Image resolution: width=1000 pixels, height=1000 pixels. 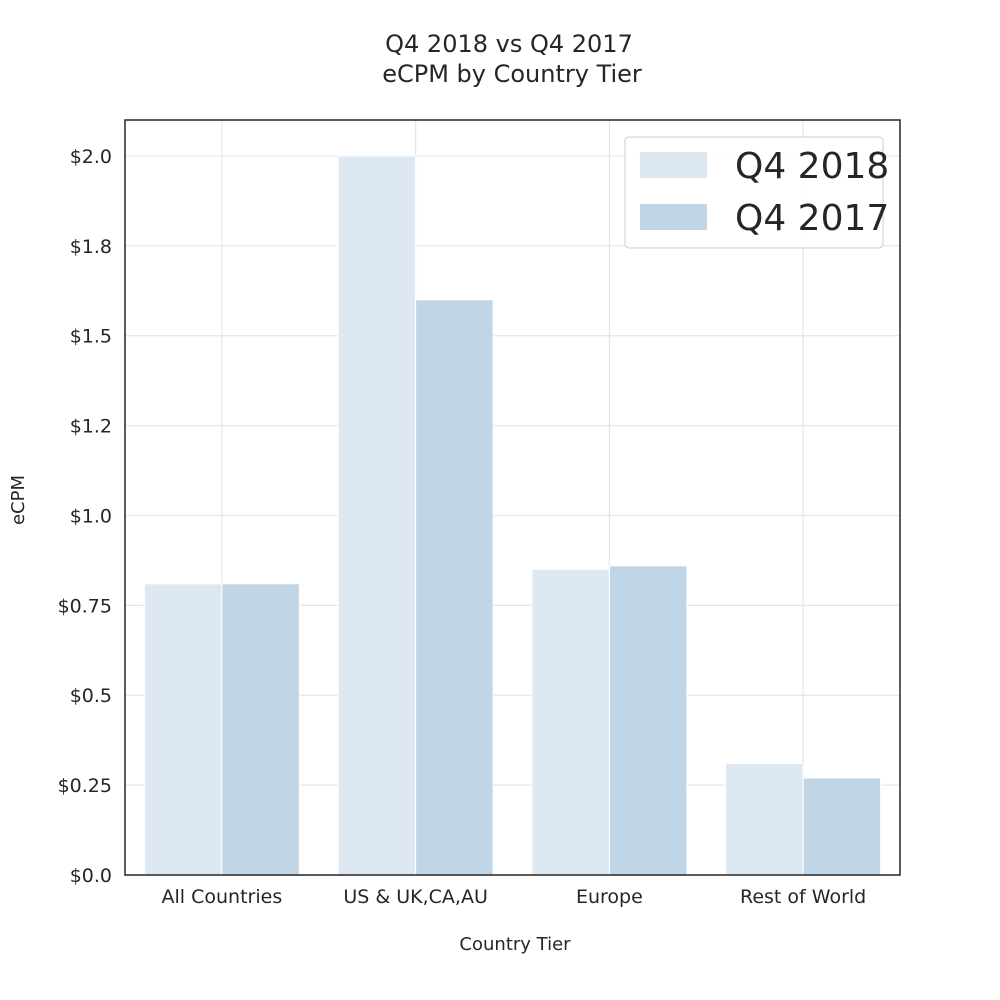 I want to click on y-axis-ticks: $0.0 $0.25 $0.5 $0.75 $1.0 $1.2 $1.5 $1.8 $2.0, so click(x=85, y=516).